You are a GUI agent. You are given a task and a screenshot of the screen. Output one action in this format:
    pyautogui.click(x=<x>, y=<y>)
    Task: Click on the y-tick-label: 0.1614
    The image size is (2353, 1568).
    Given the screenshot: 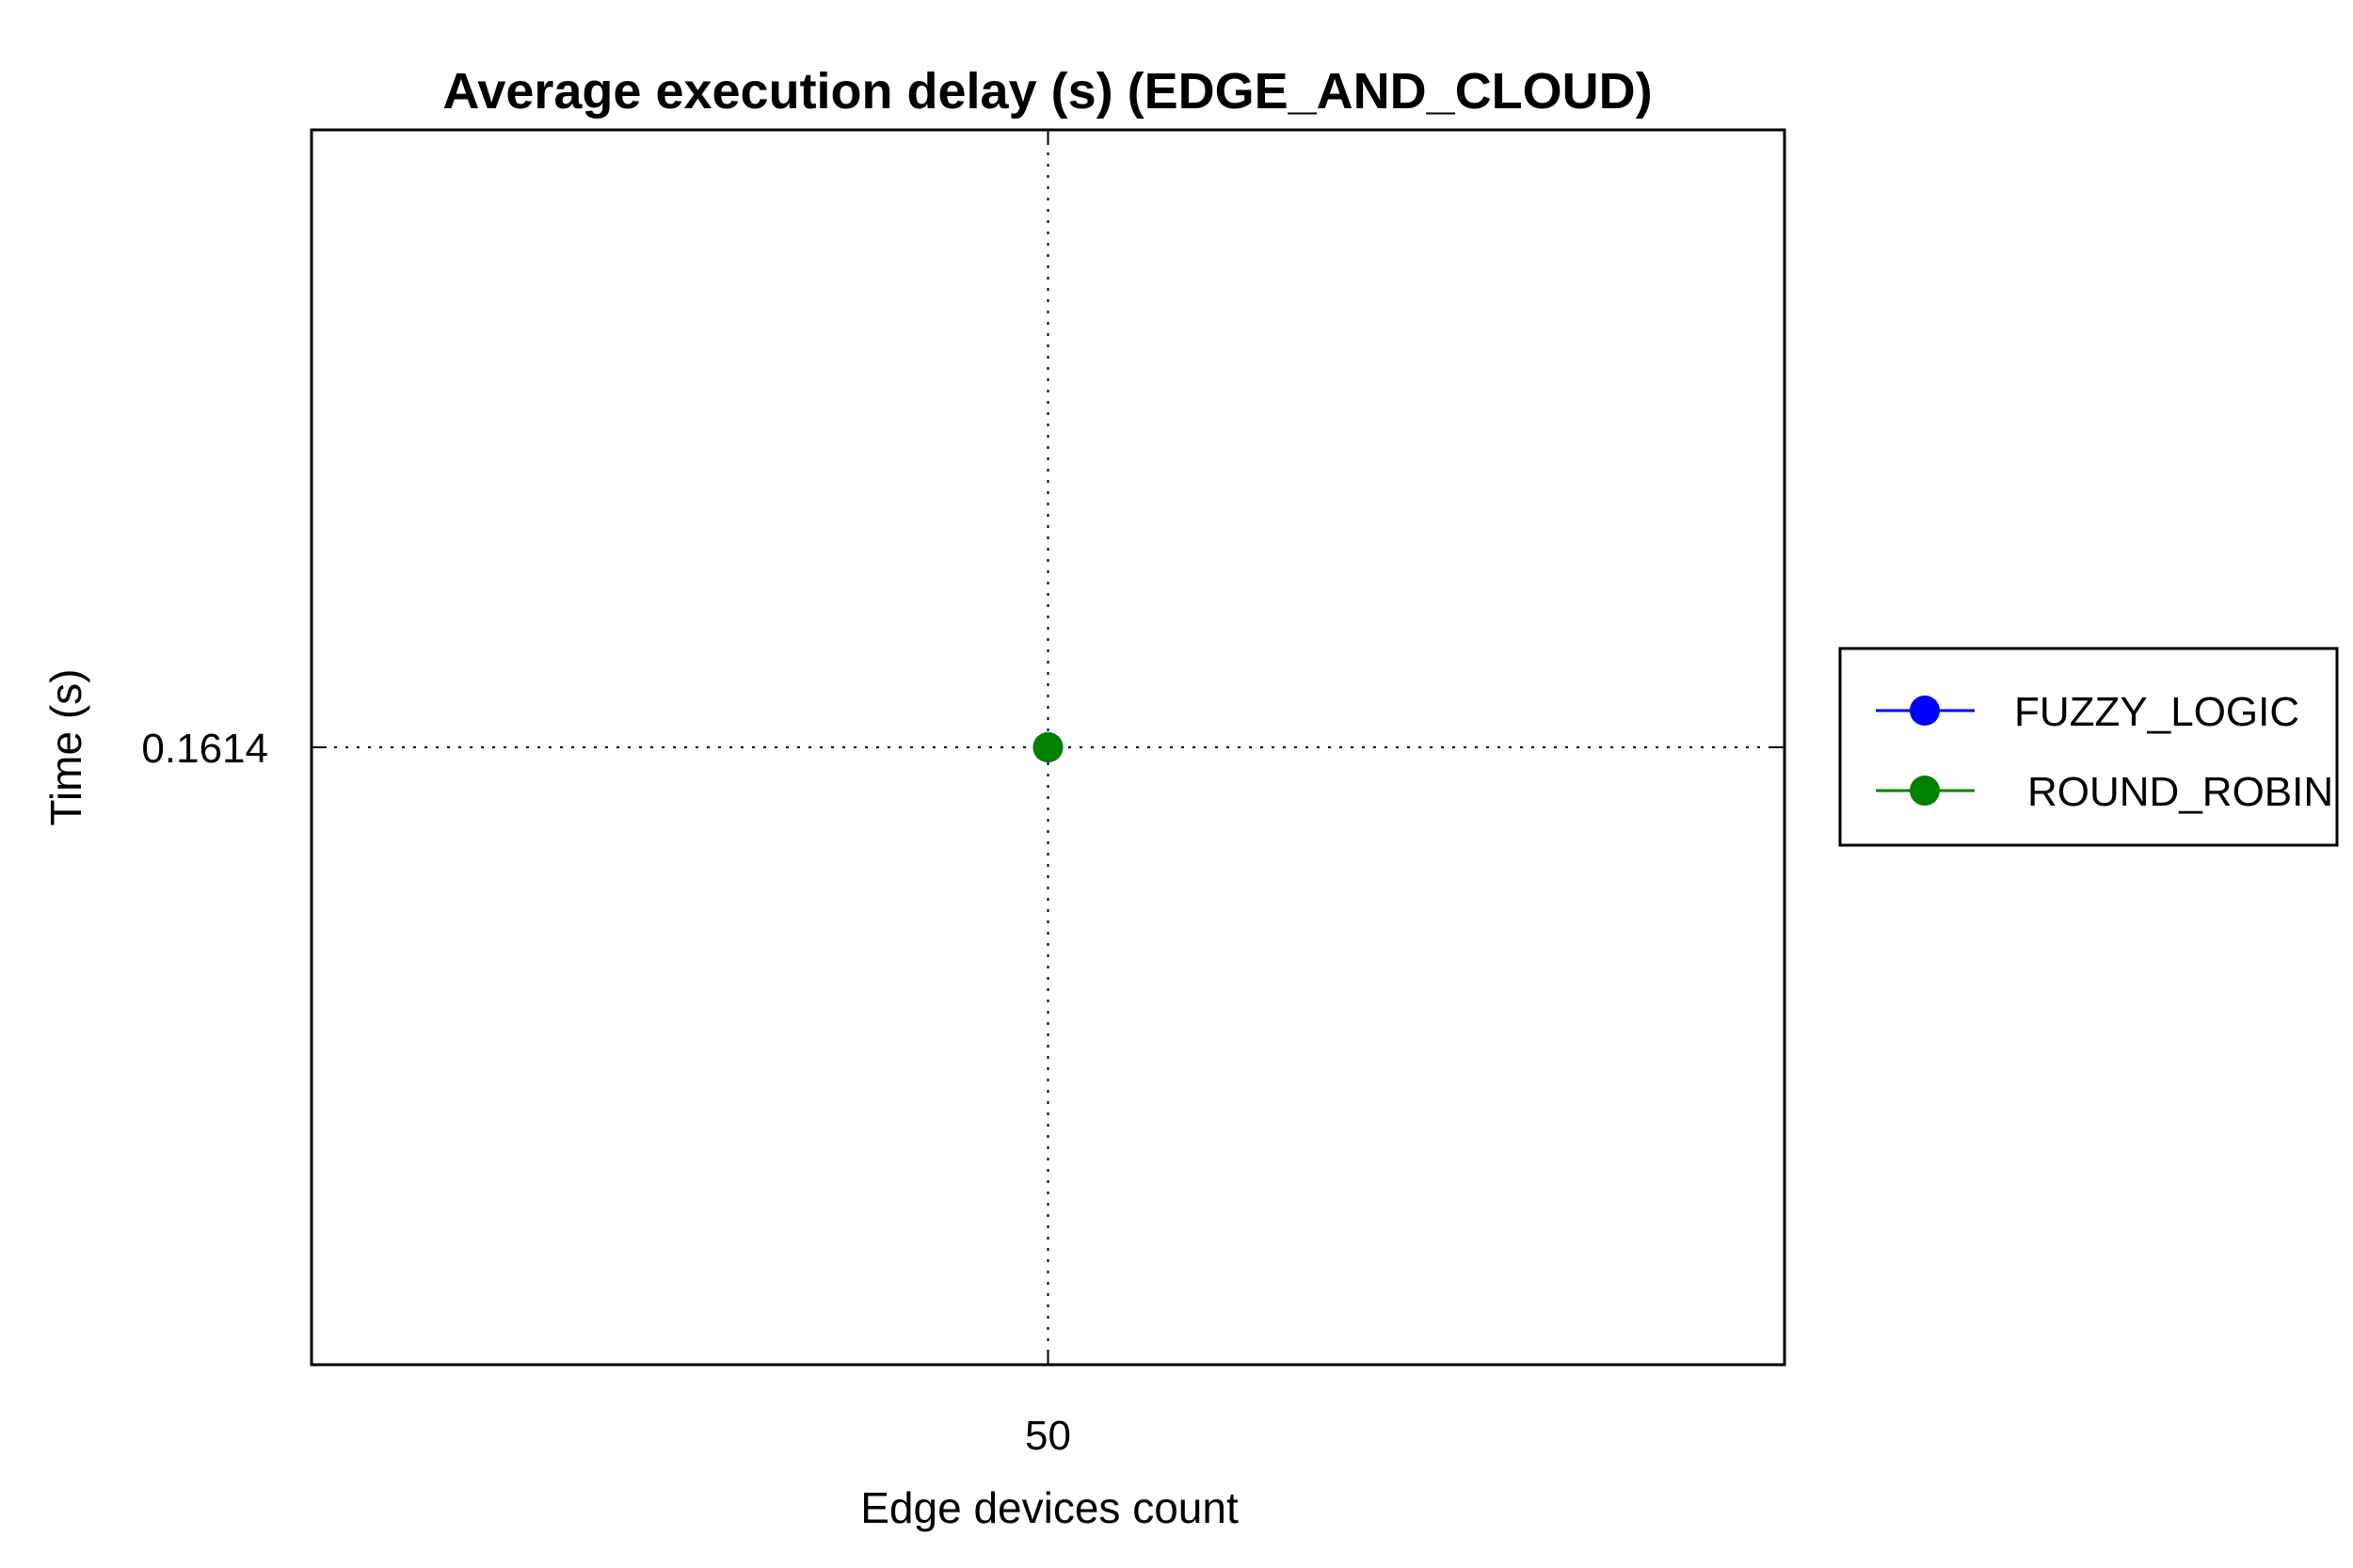 What is the action you would take?
    pyautogui.click(x=205, y=749)
    